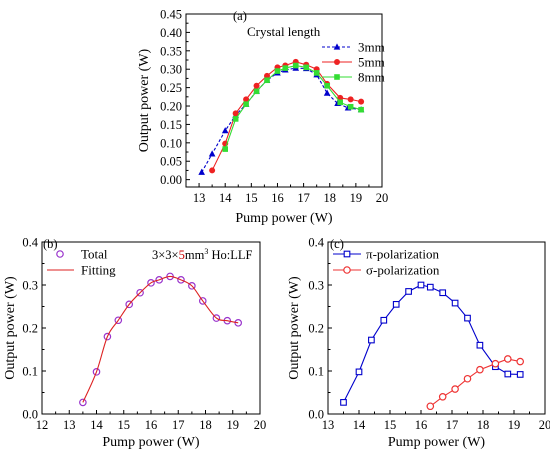 This screenshot has height=456, width=550. I want to click on y-tick-label: 0.05, so click(171, 162).